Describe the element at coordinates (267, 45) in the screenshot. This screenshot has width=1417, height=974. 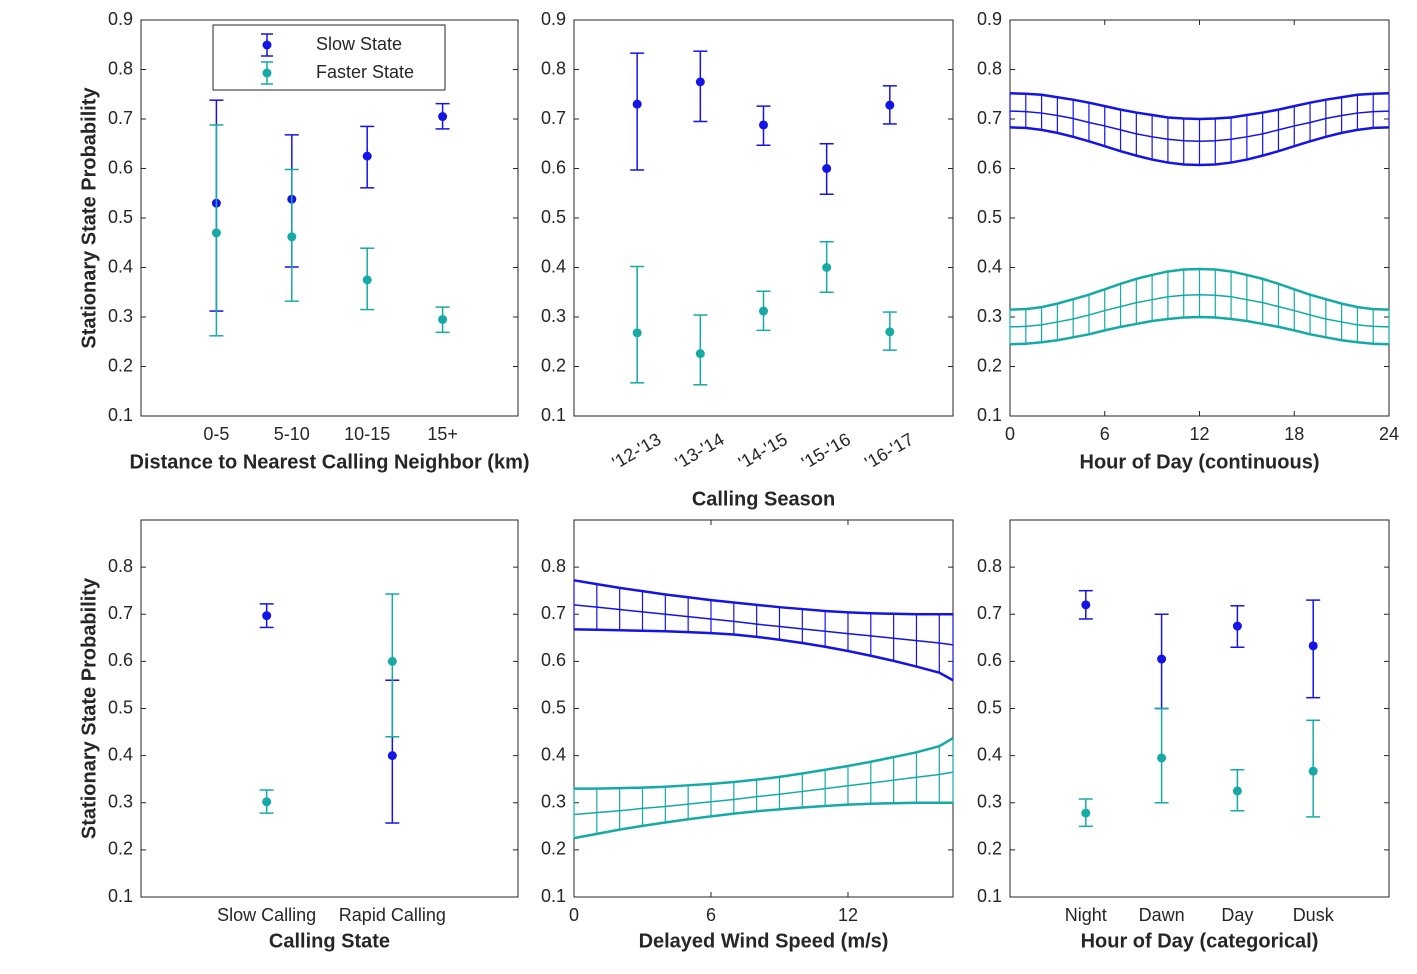
I see `legend-swatch` at that location.